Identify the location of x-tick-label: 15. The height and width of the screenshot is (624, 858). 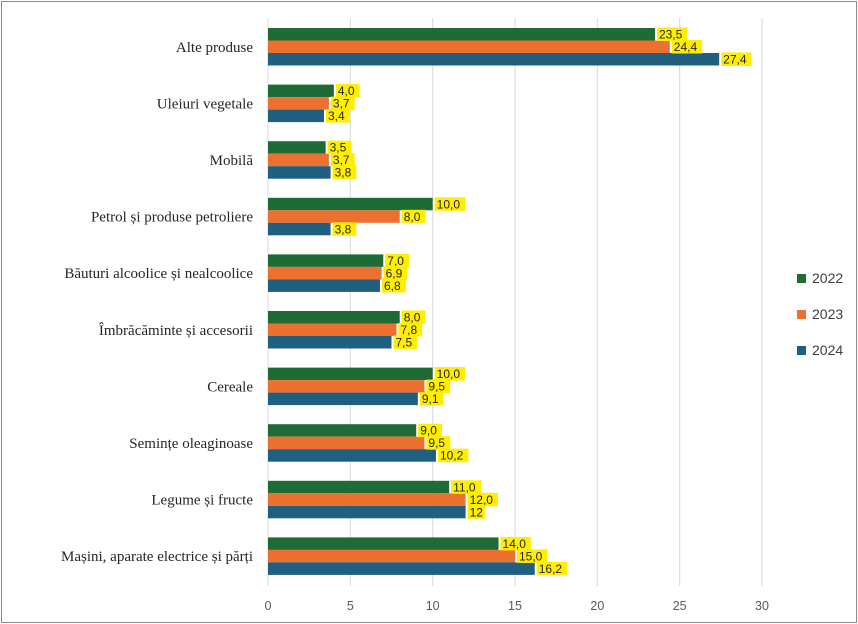
(515, 606).